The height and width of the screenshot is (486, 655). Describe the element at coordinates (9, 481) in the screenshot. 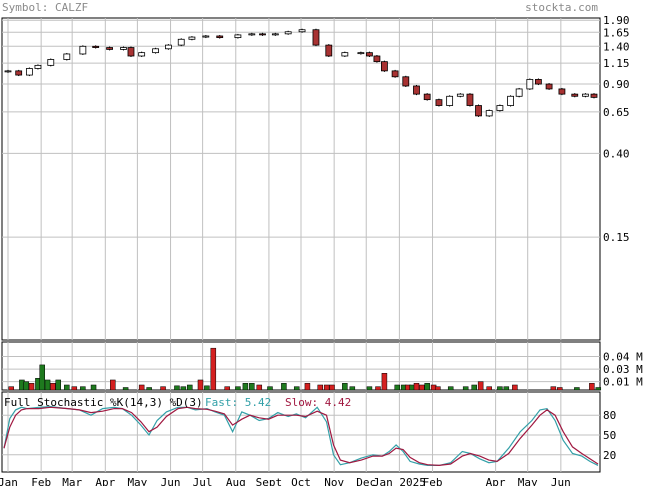

I see `month-label: Jan` at that location.